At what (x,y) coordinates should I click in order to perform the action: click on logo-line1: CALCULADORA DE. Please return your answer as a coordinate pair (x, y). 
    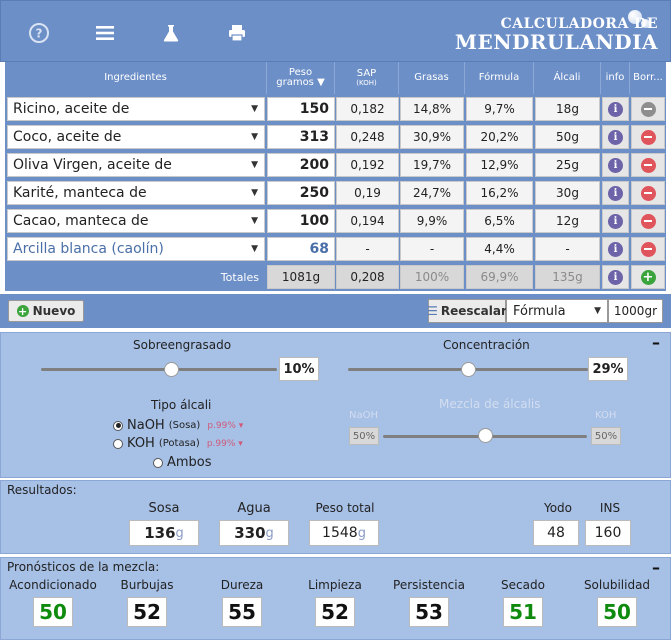
    Looking at the image, I should click on (579, 24).